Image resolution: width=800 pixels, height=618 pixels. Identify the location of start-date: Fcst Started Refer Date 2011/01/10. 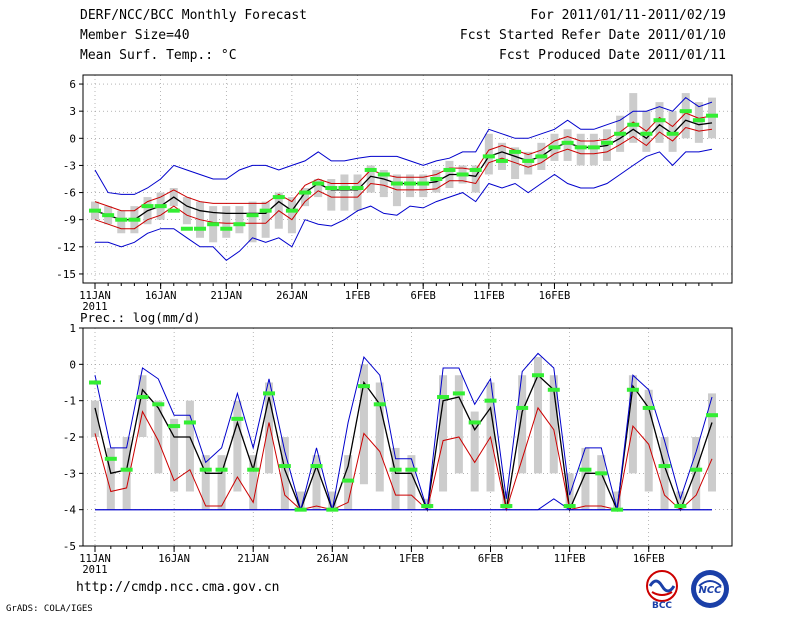
(592, 35).